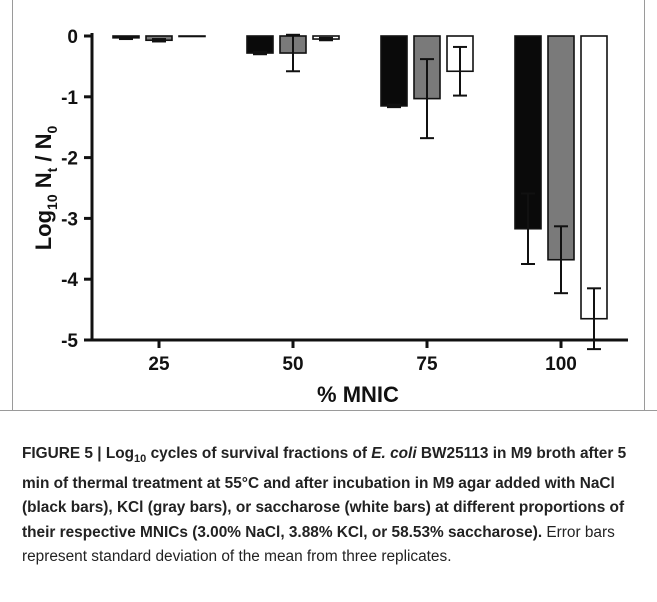 The height and width of the screenshot is (602, 657). Describe the element at coordinates (52, 129) in the screenshot. I see `y-axis-title-sub-0: 0` at that location.